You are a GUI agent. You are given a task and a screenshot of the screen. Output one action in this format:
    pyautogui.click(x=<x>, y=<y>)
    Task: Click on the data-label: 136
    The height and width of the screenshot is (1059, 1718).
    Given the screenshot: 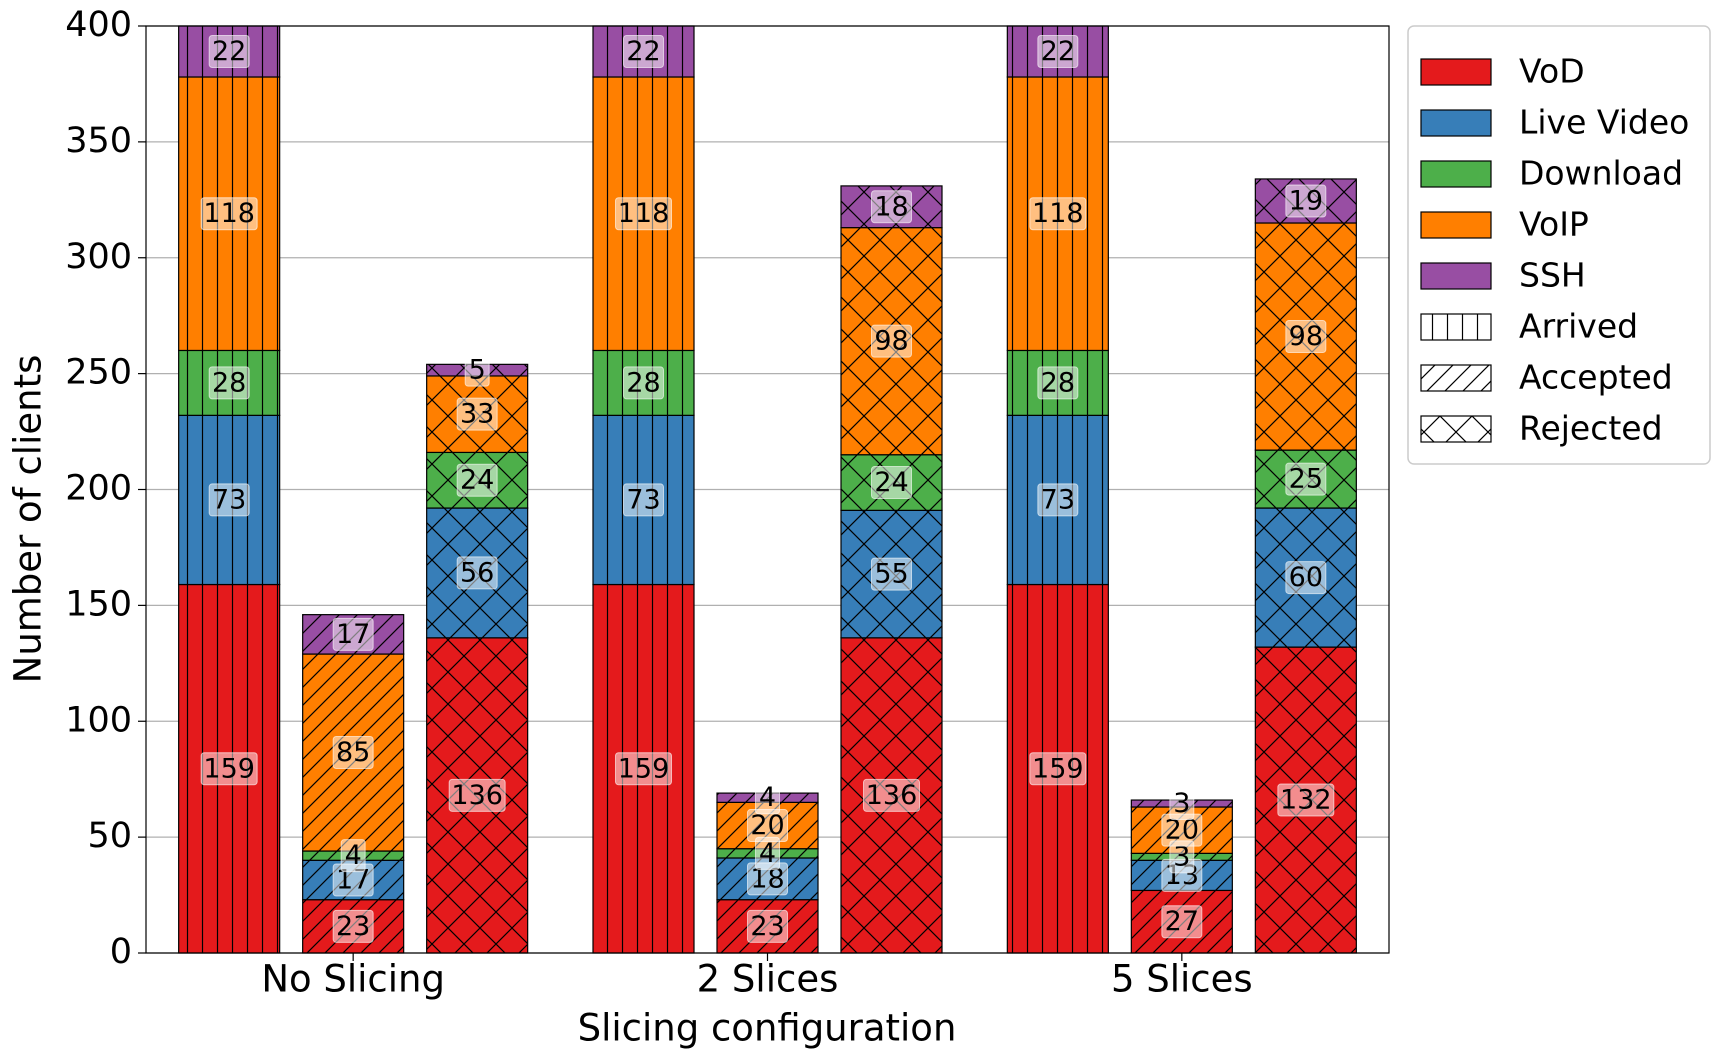 What is the action you would take?
    pyautogui.click(x=892, y=795)
    